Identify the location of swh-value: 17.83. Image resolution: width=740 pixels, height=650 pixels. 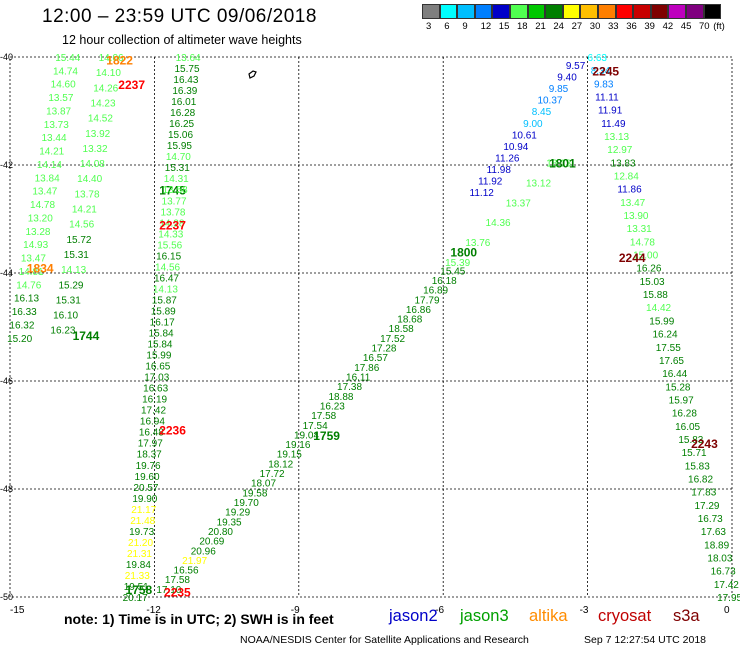
(703, 493).